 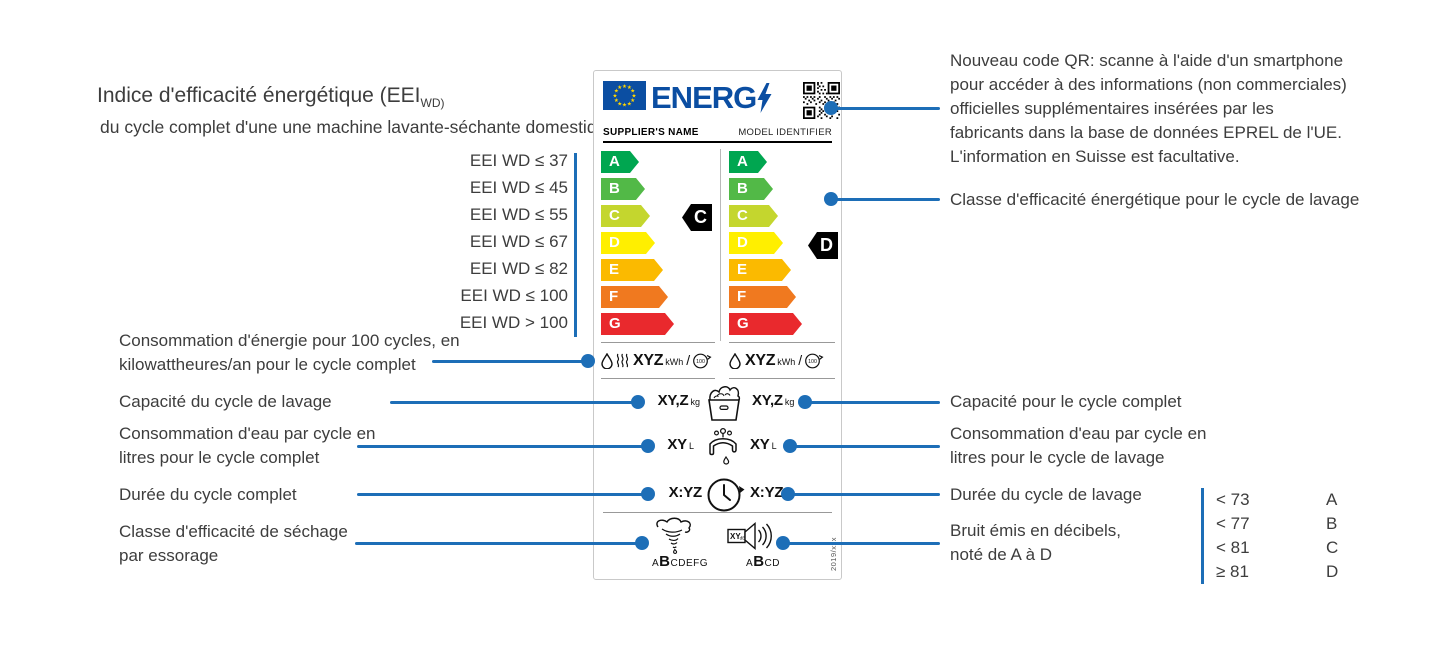 I want to click on column-divider, so click(x=720, y=245).